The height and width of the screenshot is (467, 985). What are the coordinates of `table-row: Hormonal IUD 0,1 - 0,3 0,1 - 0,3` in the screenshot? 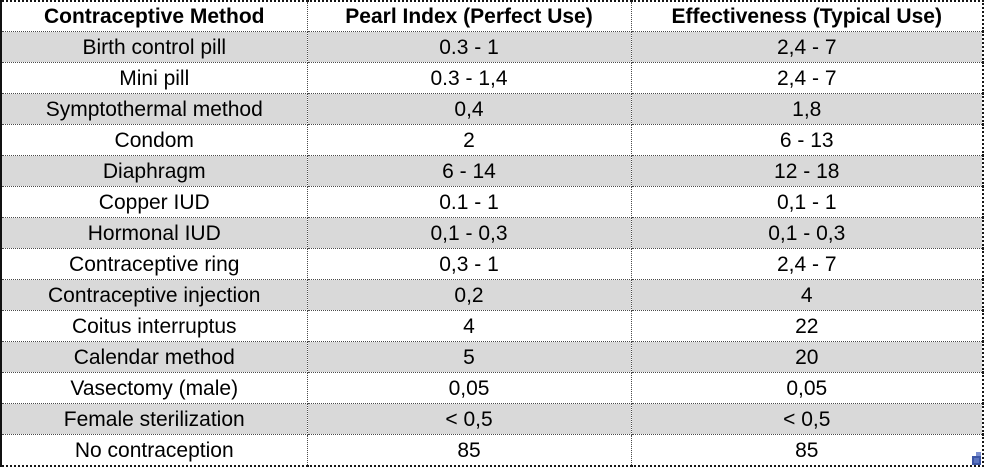 It's located at (492, 233).